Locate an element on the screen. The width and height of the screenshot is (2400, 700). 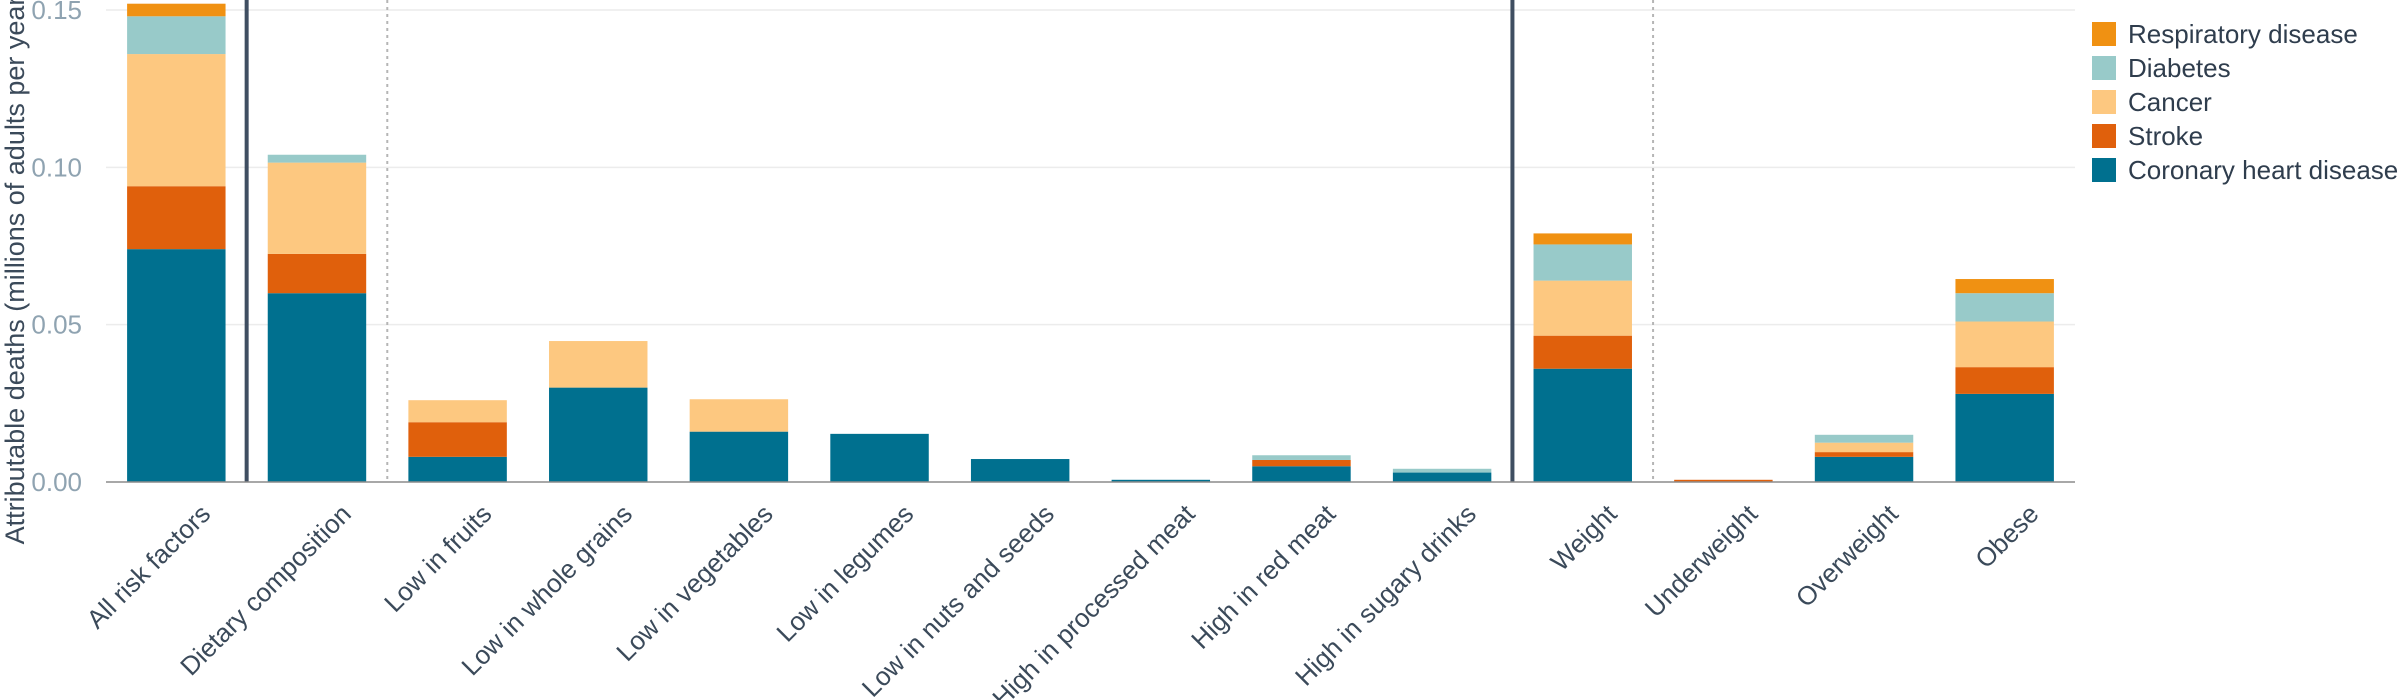
y-tick-label: 0.05 is located at coordinates (56, 325).